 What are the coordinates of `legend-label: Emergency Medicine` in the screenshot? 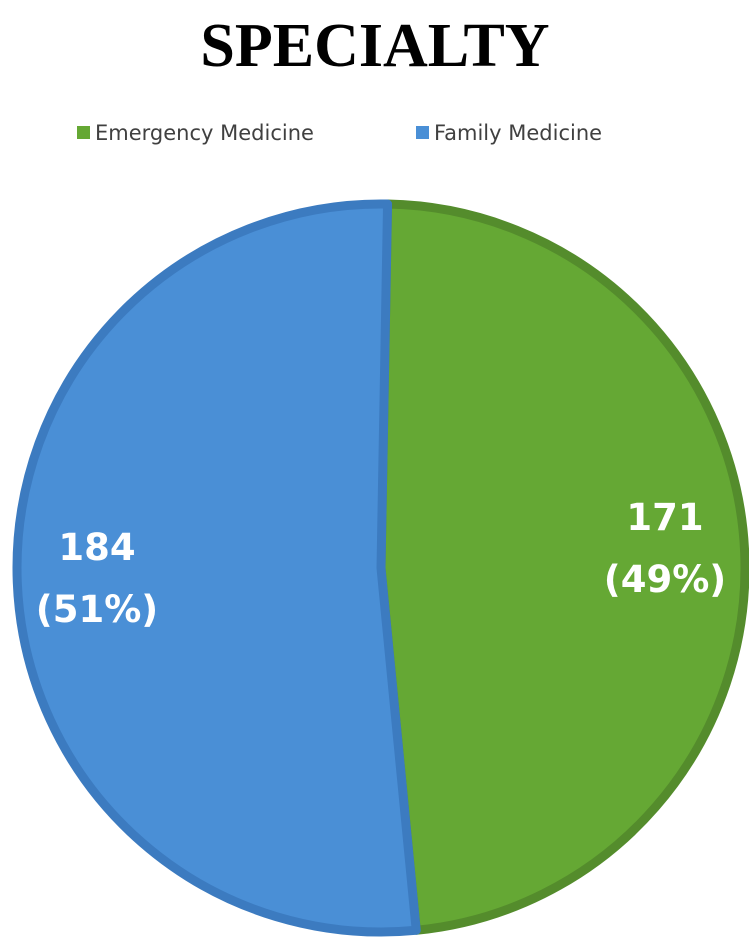 It's located at (204, 133).